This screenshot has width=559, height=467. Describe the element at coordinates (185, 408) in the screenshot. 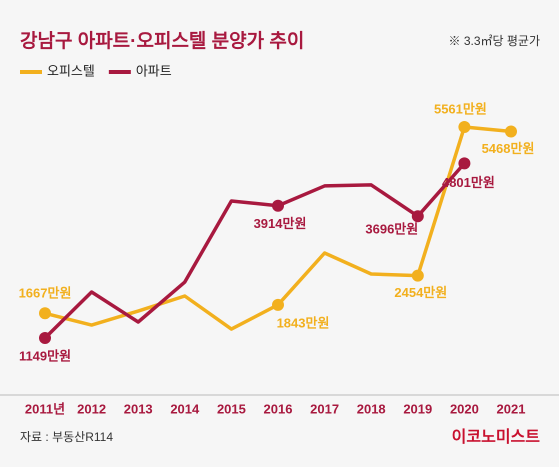

I see `x-tick-label: 2014` at that location.